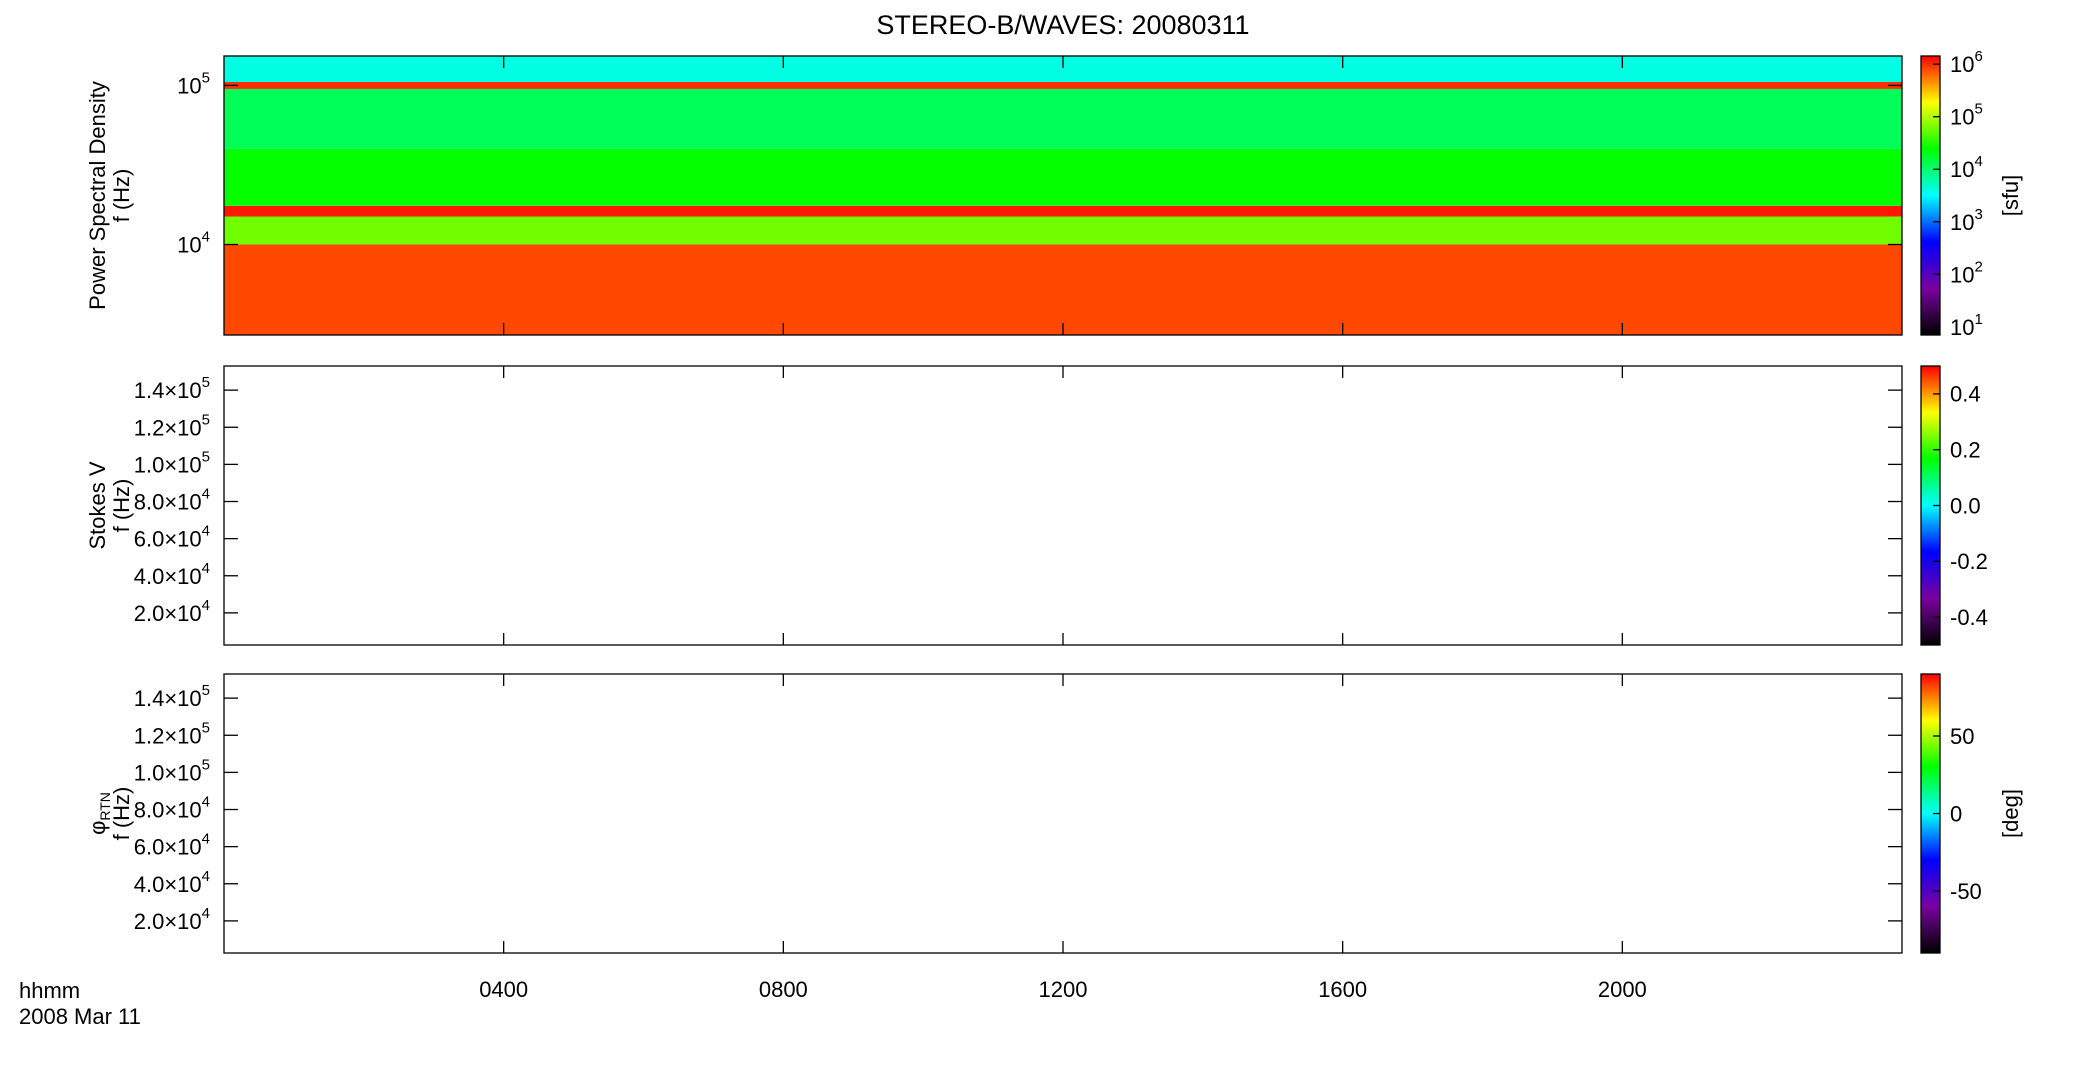  Describe the element at coordinates (1965, 450) in the screenshot. I see `tick-label: 0.2` at that location.